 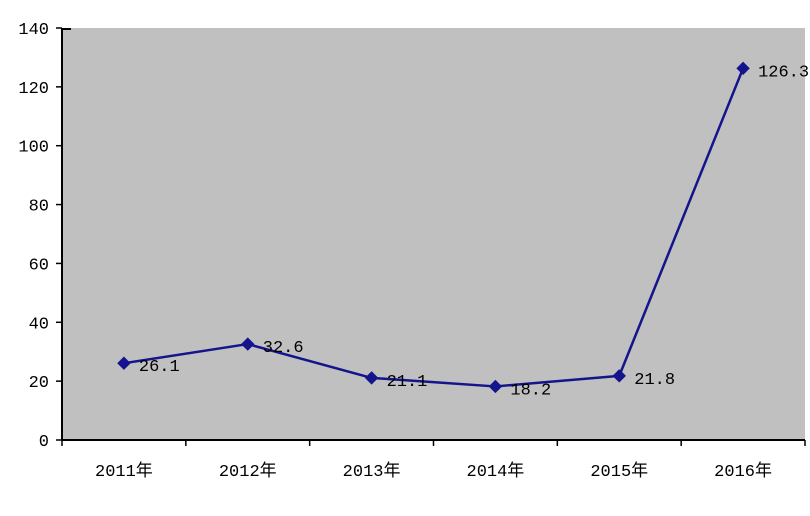 What do you see at coordinates (33, 89) in the screenshot?
I see `y-tick-label: 120` at bounding box center [33, 89].